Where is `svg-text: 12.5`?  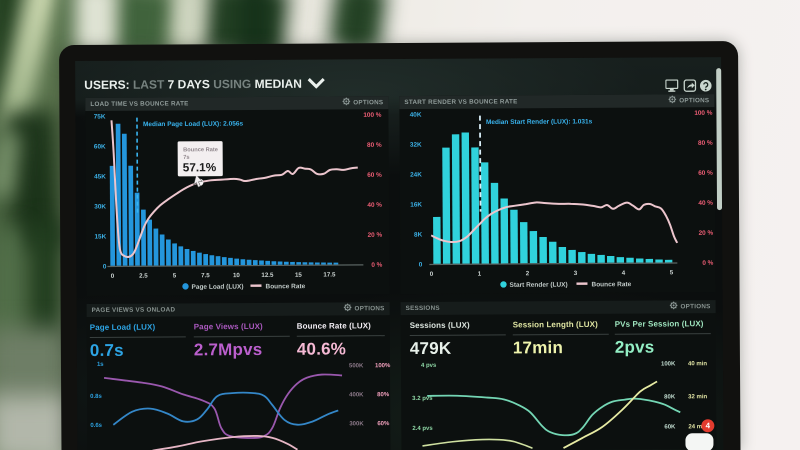
svg-text: 12.5 is located at coordinates (267, 275).